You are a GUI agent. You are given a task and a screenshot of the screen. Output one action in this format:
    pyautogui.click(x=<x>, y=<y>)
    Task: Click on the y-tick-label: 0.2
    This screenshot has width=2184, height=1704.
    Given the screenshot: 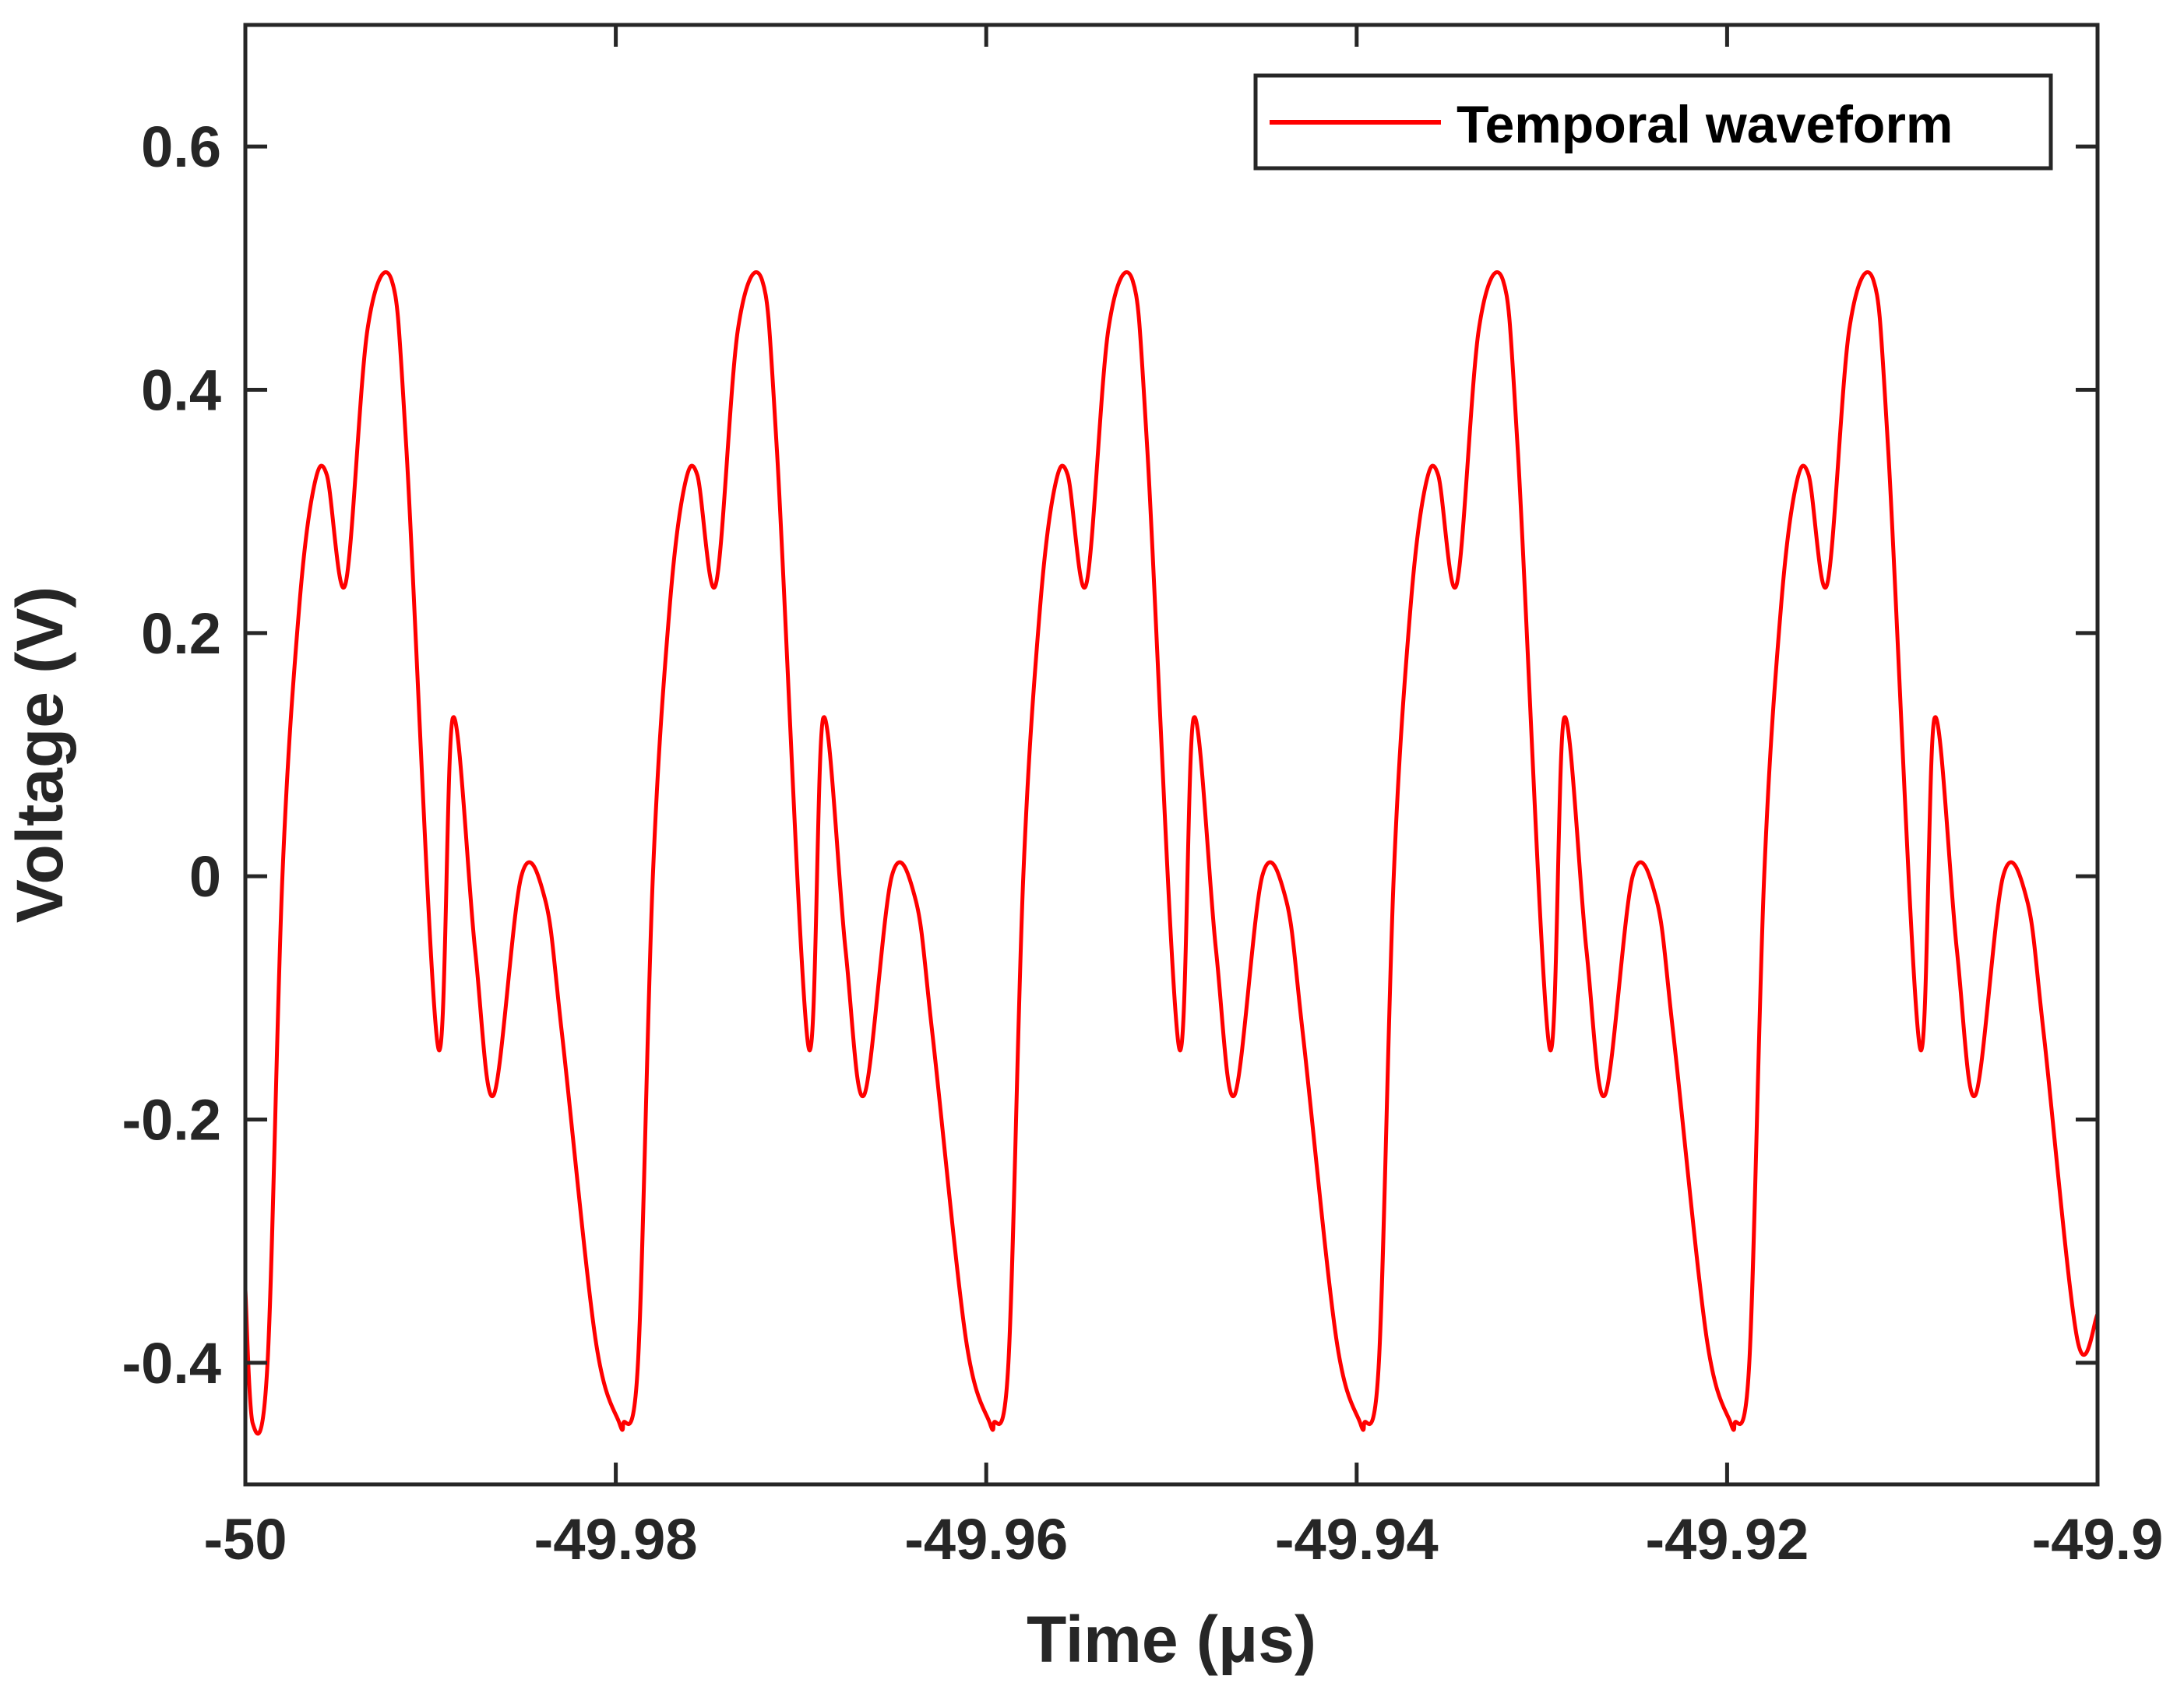 What is the action you would take?
    pyautogui.click(x=181, y=633)
    